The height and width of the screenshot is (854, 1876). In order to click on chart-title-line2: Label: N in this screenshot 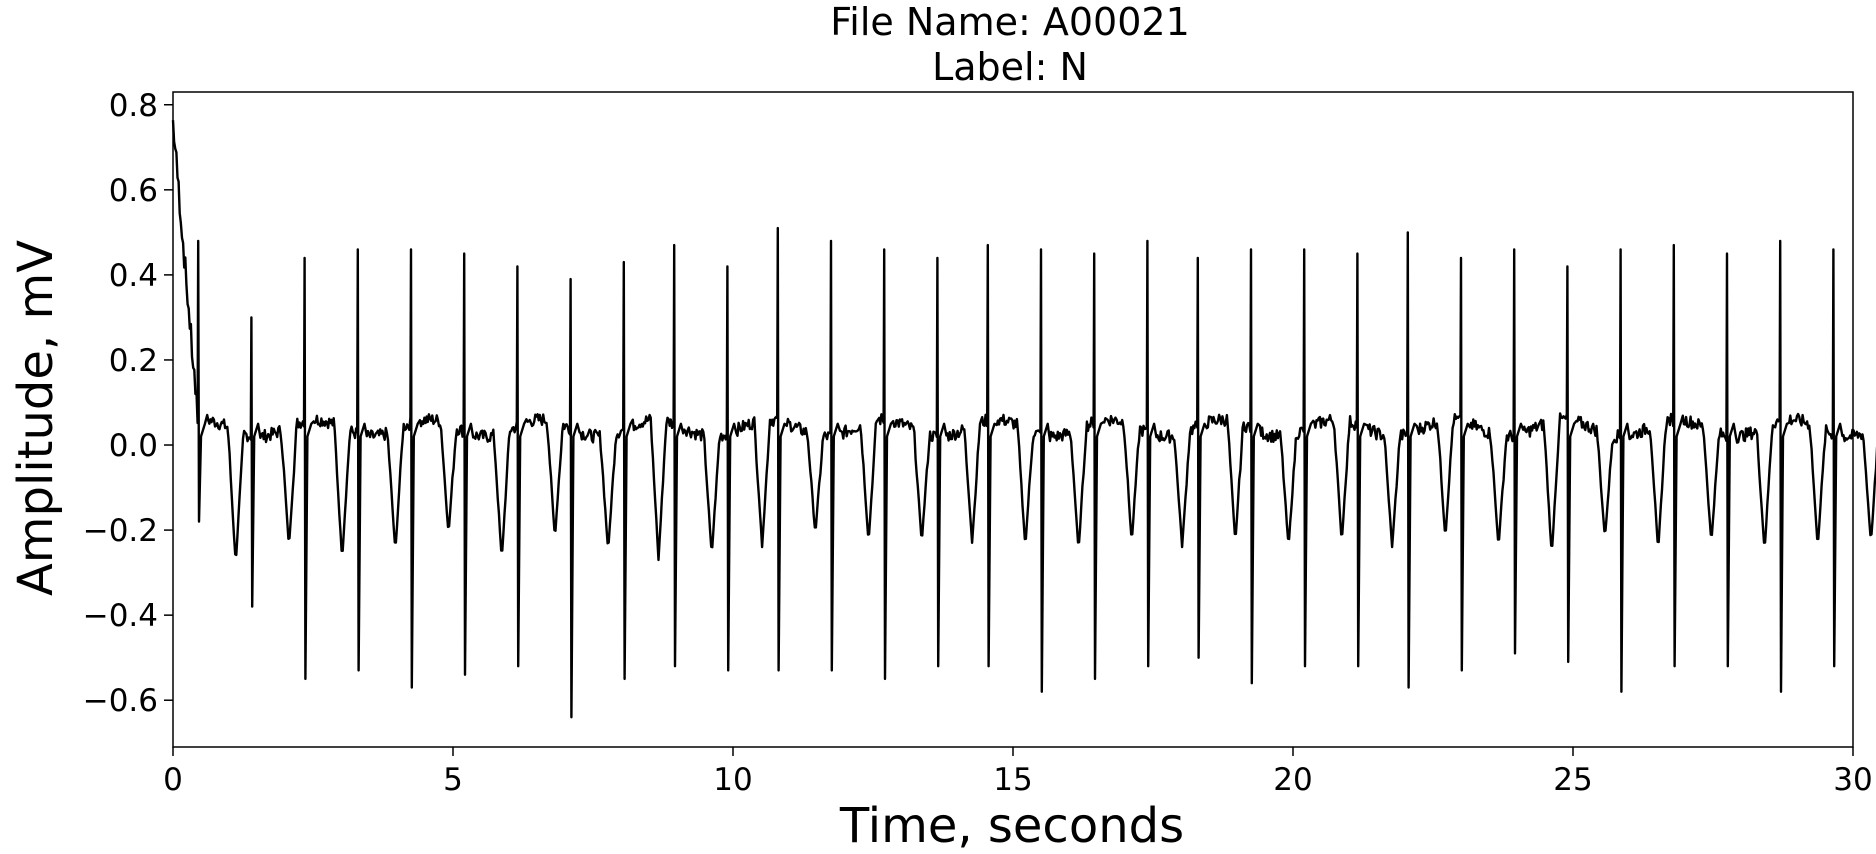, I will do `click(1010, 67)`.